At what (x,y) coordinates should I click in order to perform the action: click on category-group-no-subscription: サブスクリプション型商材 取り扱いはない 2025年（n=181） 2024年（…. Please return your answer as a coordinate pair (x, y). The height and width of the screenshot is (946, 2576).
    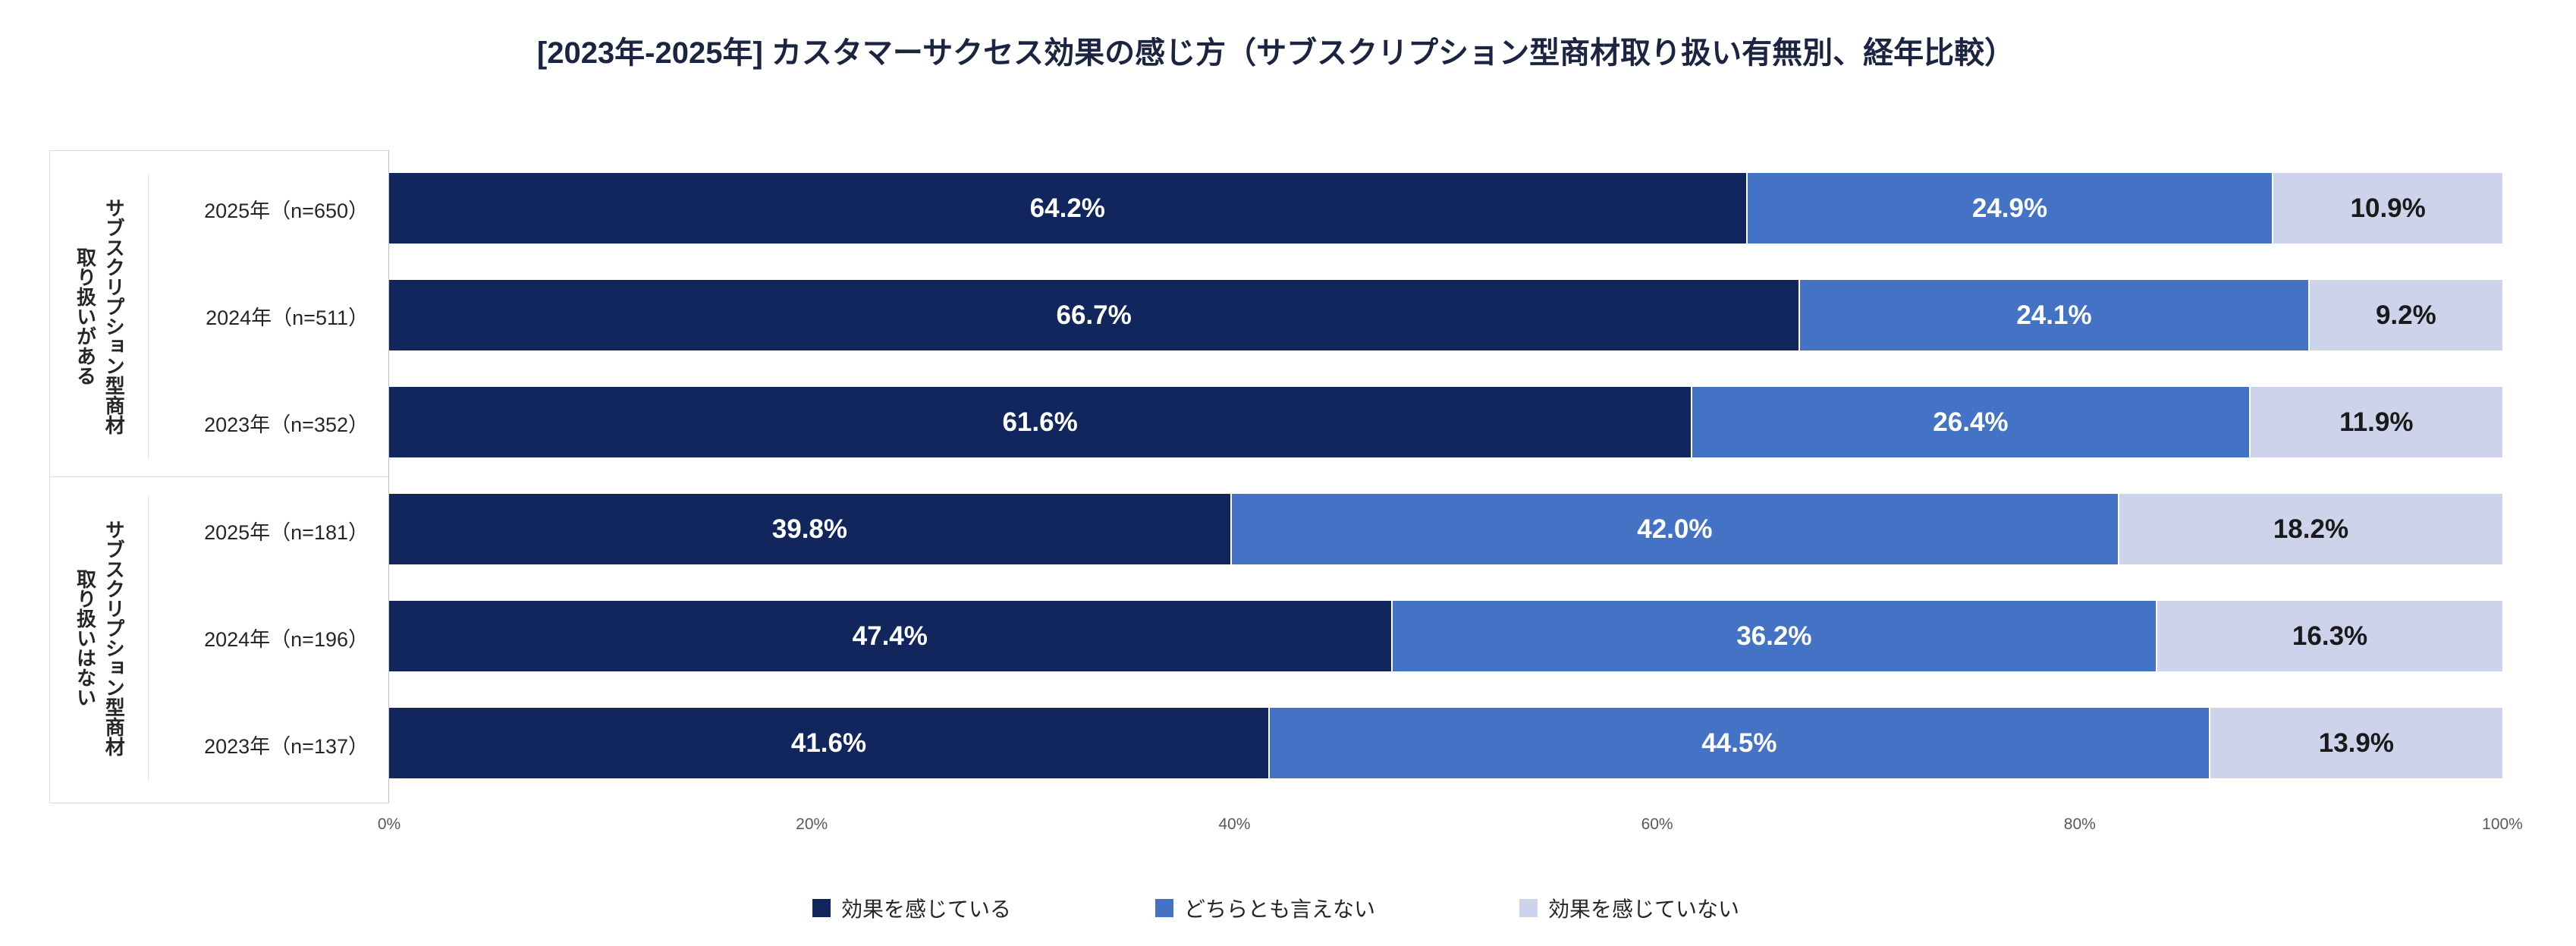
    Looking at the image, I should click on (219, 639).